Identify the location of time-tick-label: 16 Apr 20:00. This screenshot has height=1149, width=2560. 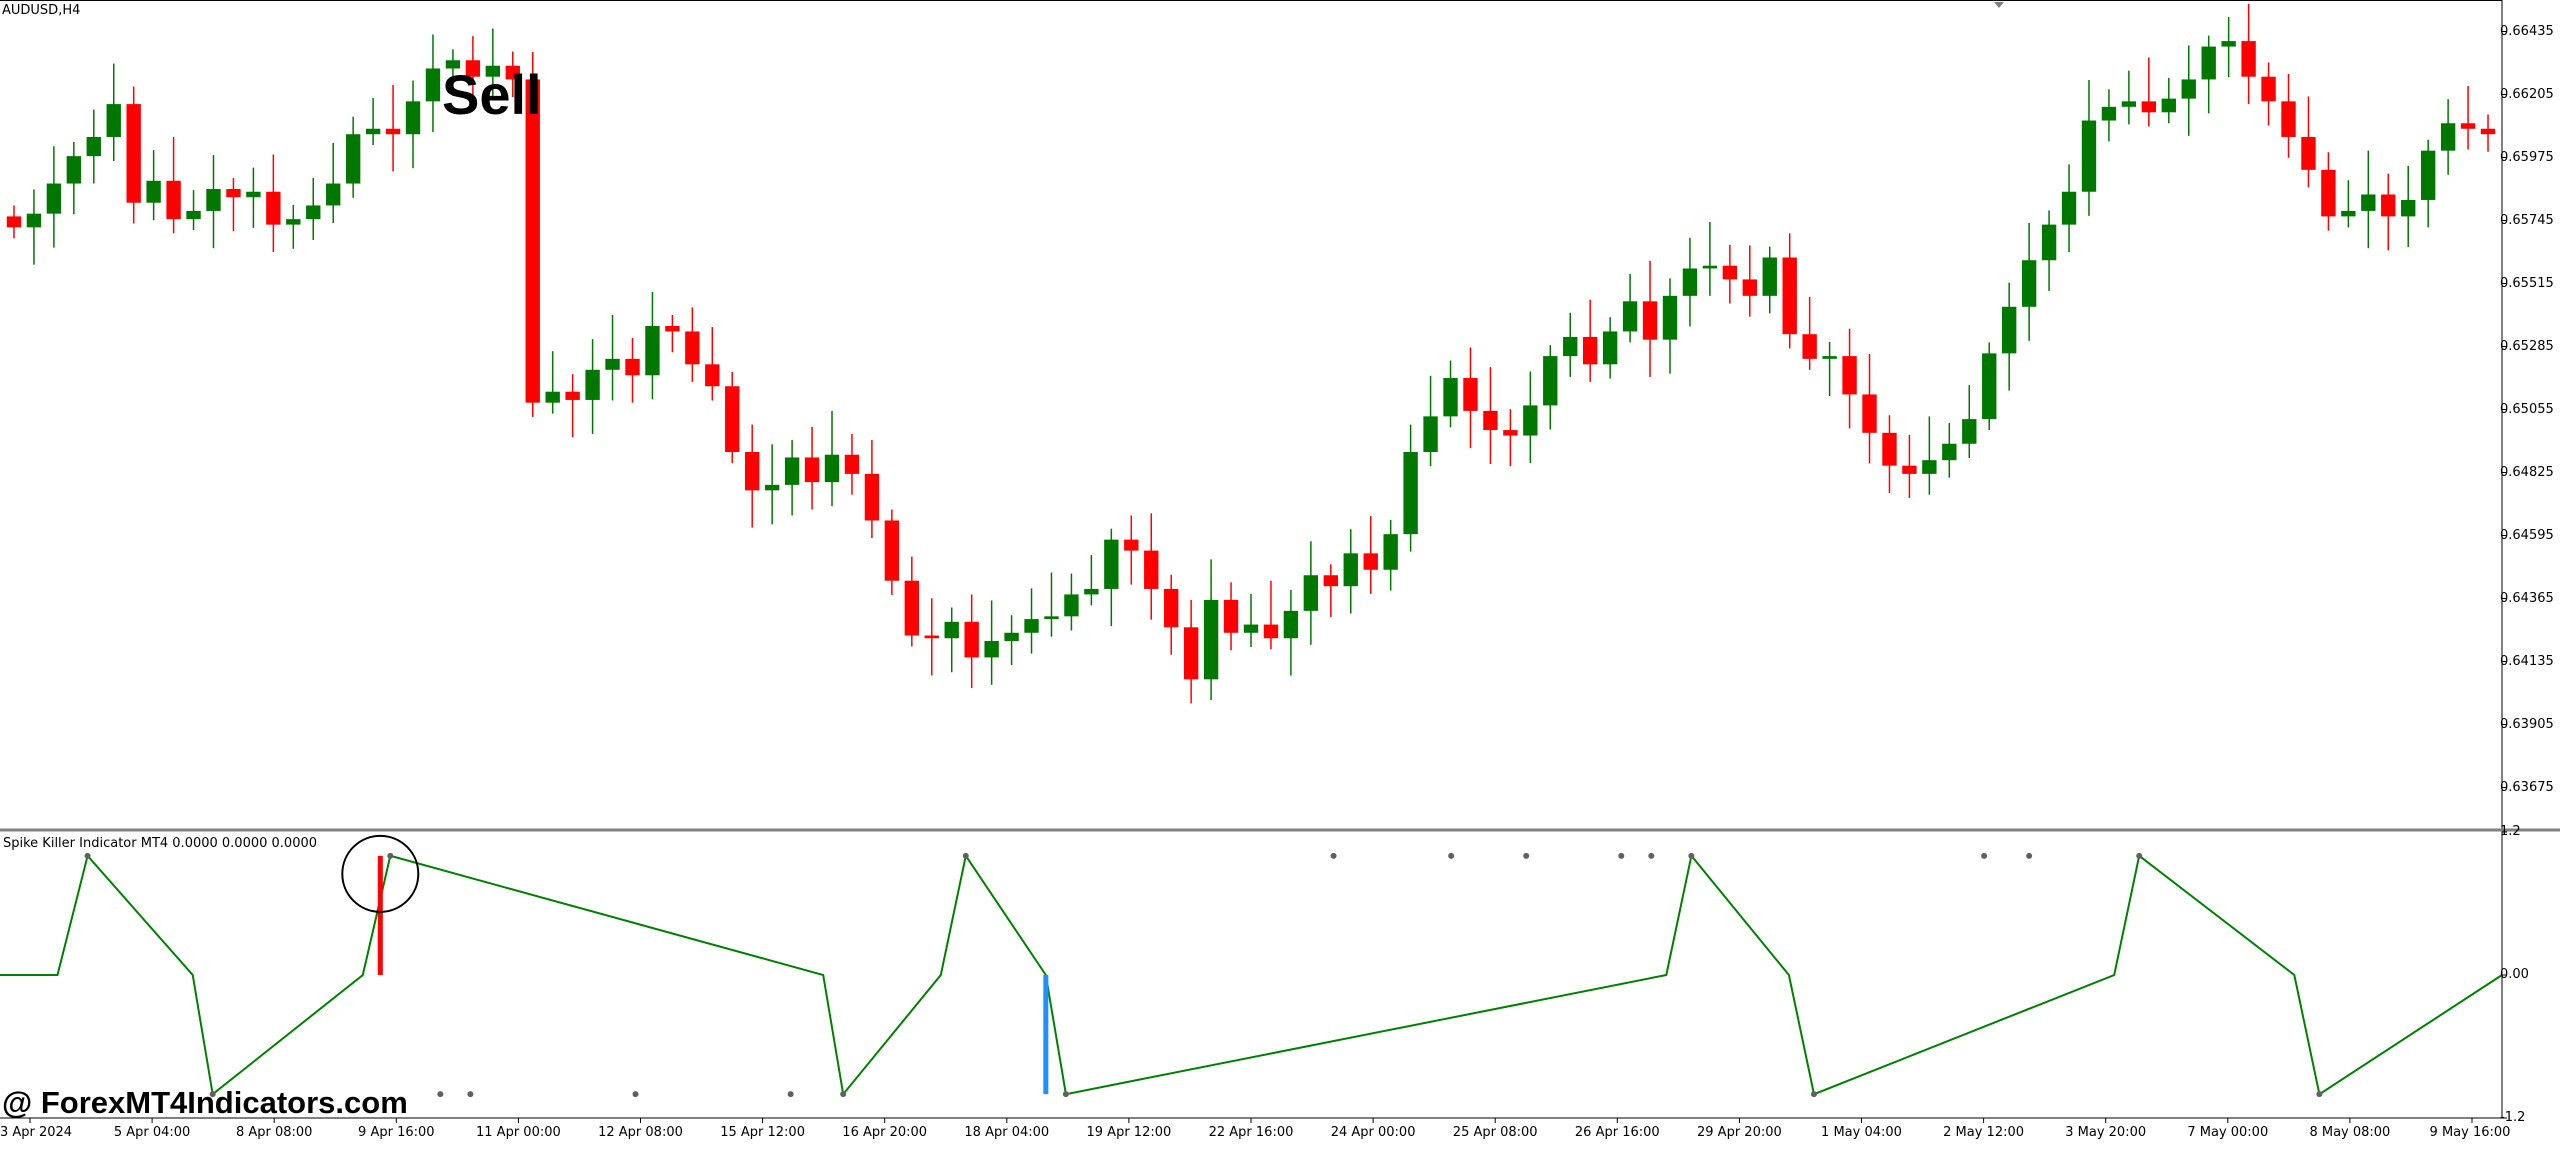
(885, 1132).